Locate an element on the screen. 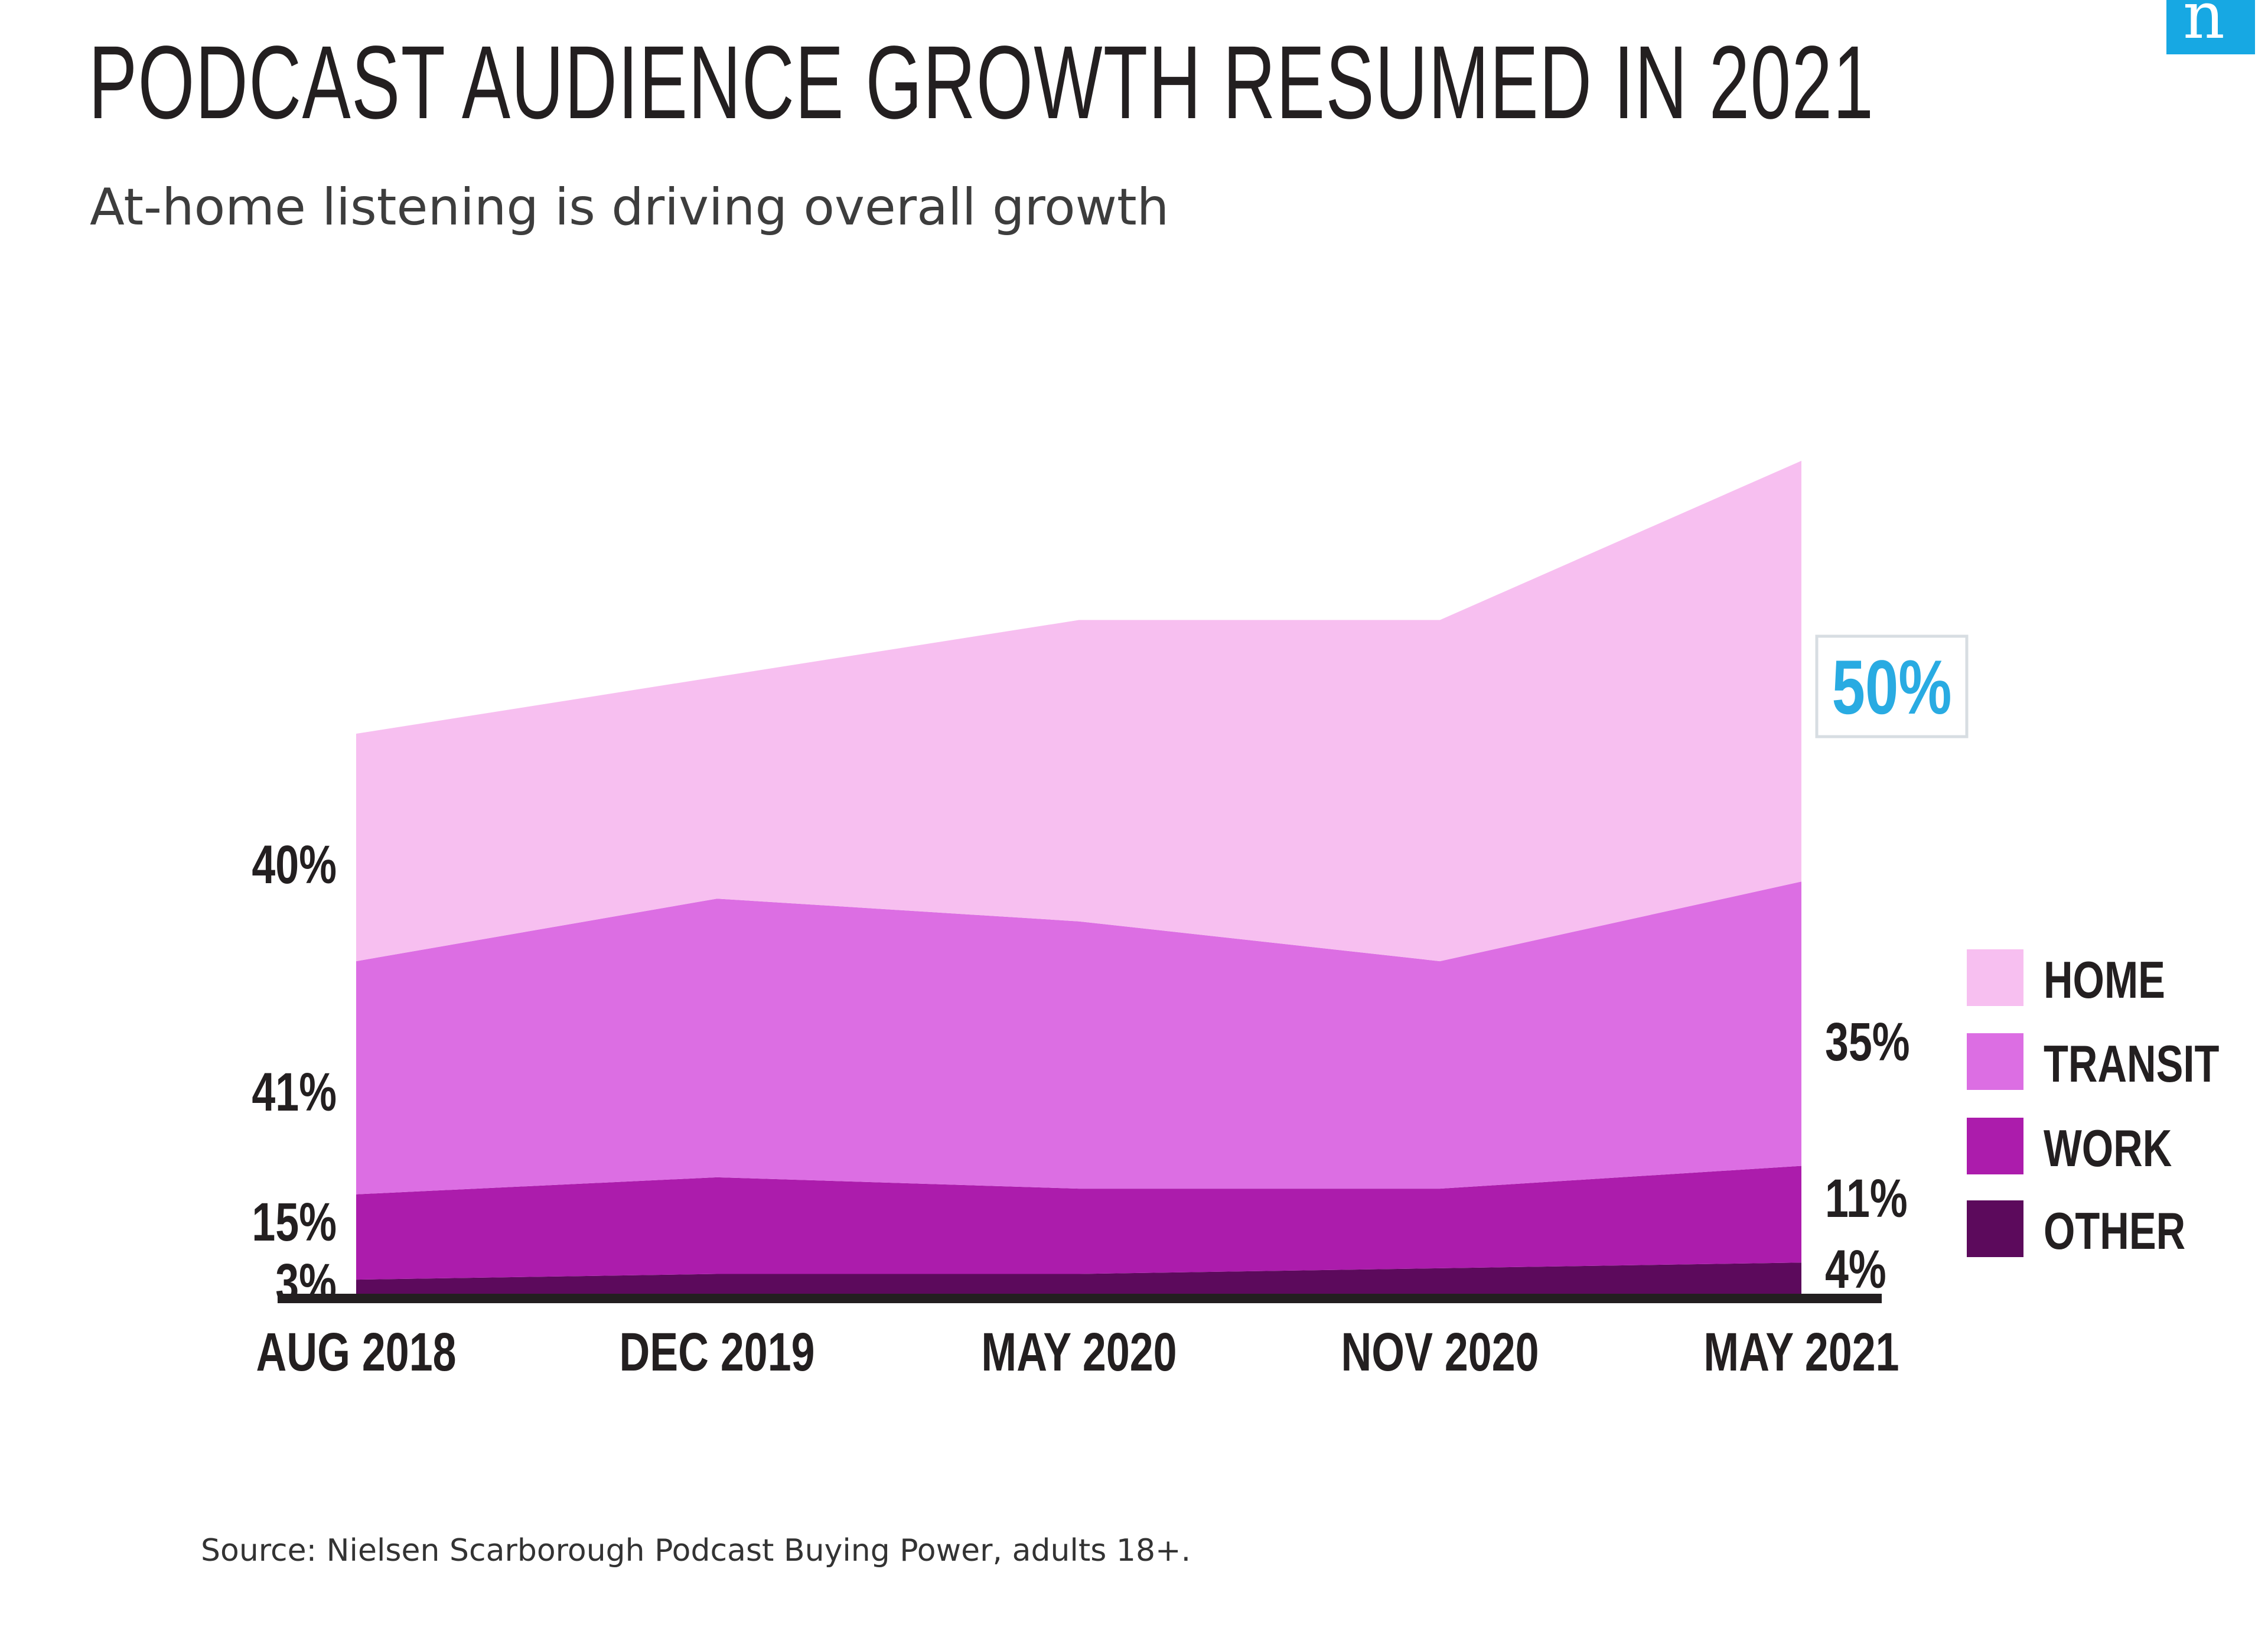 This screenshot has width=2268, height=1634. area-work is located at coordinates (1078, 1223).